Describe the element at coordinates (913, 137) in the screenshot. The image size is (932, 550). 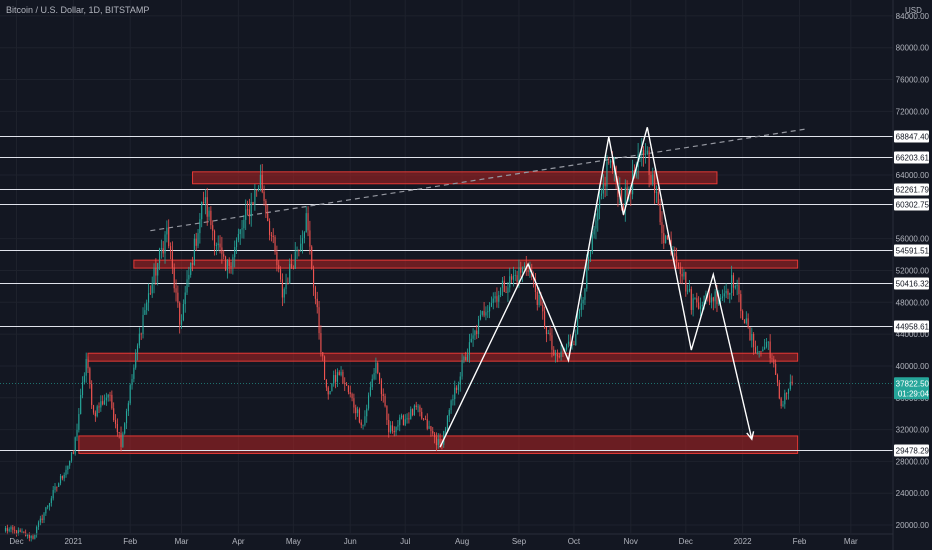
I see `level-label: 68847.40` at that location.